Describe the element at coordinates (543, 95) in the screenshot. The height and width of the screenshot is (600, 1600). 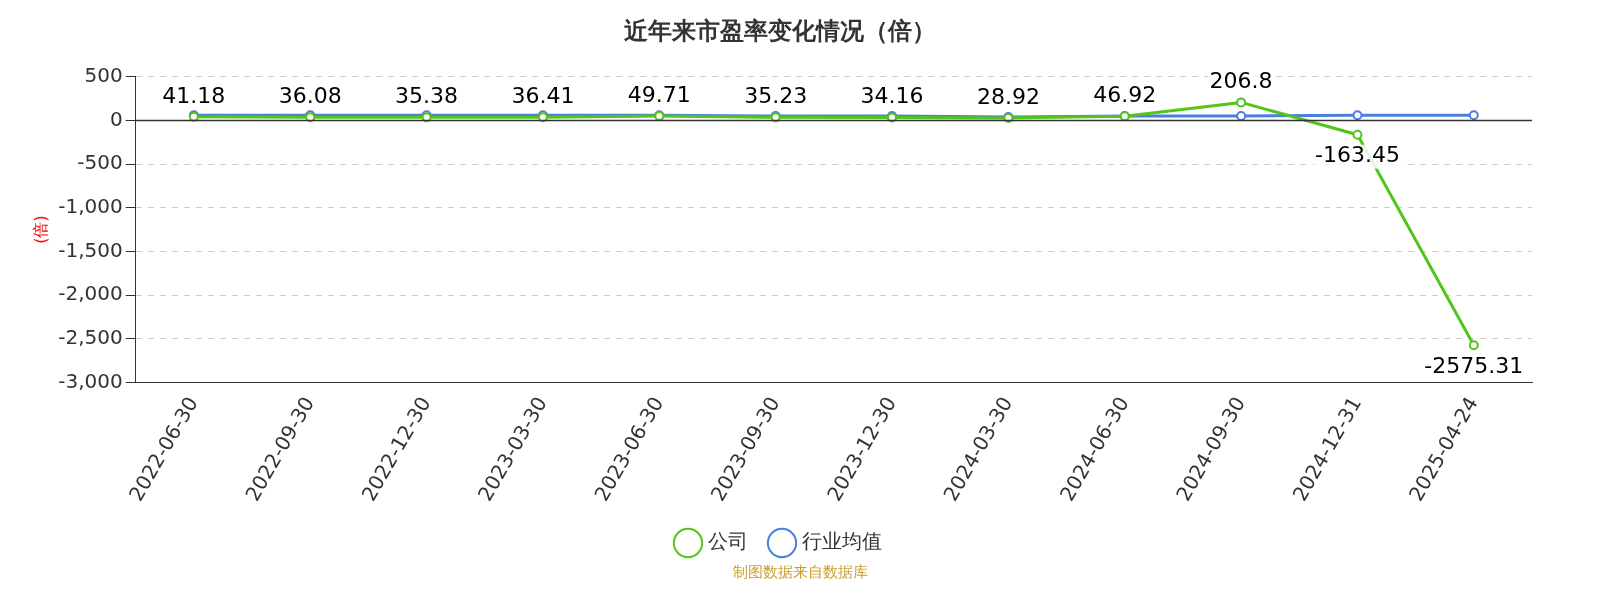
I see `data-label: 36.41` at that location.